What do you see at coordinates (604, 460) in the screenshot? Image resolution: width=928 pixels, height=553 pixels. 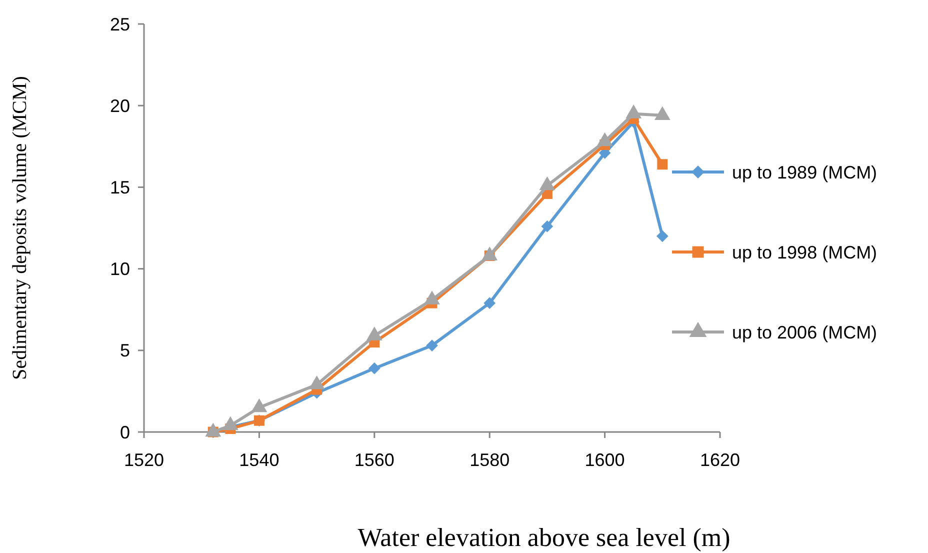 I see `x-tick-label: 1600` at bounding box center [604, 460].